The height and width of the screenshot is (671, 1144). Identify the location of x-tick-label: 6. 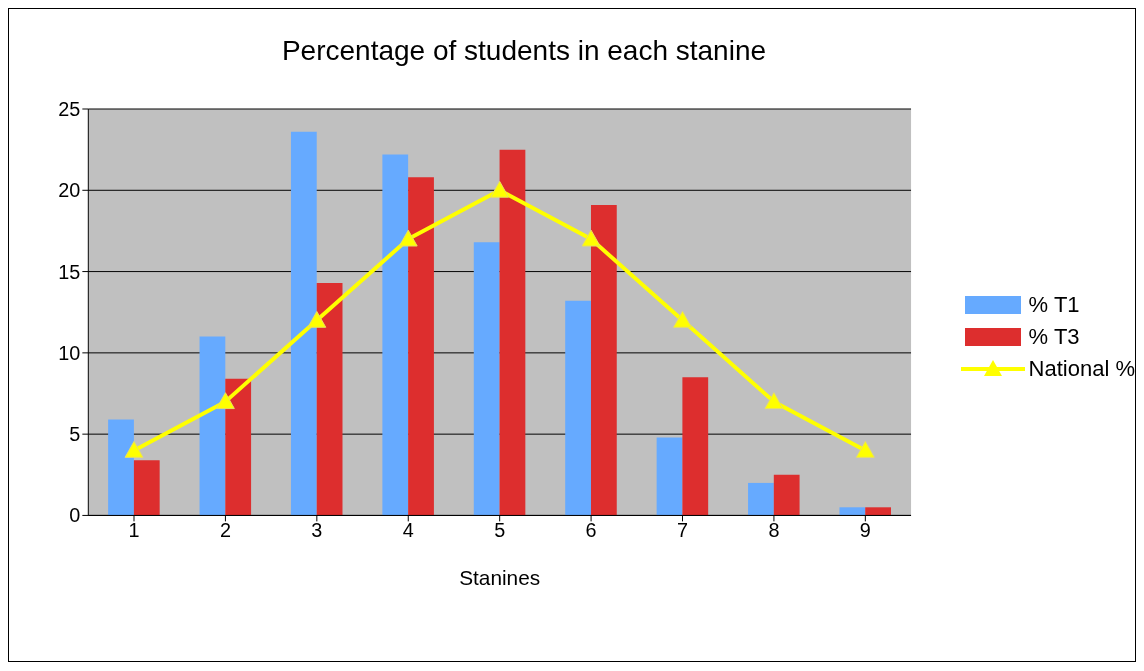
(591, 530).